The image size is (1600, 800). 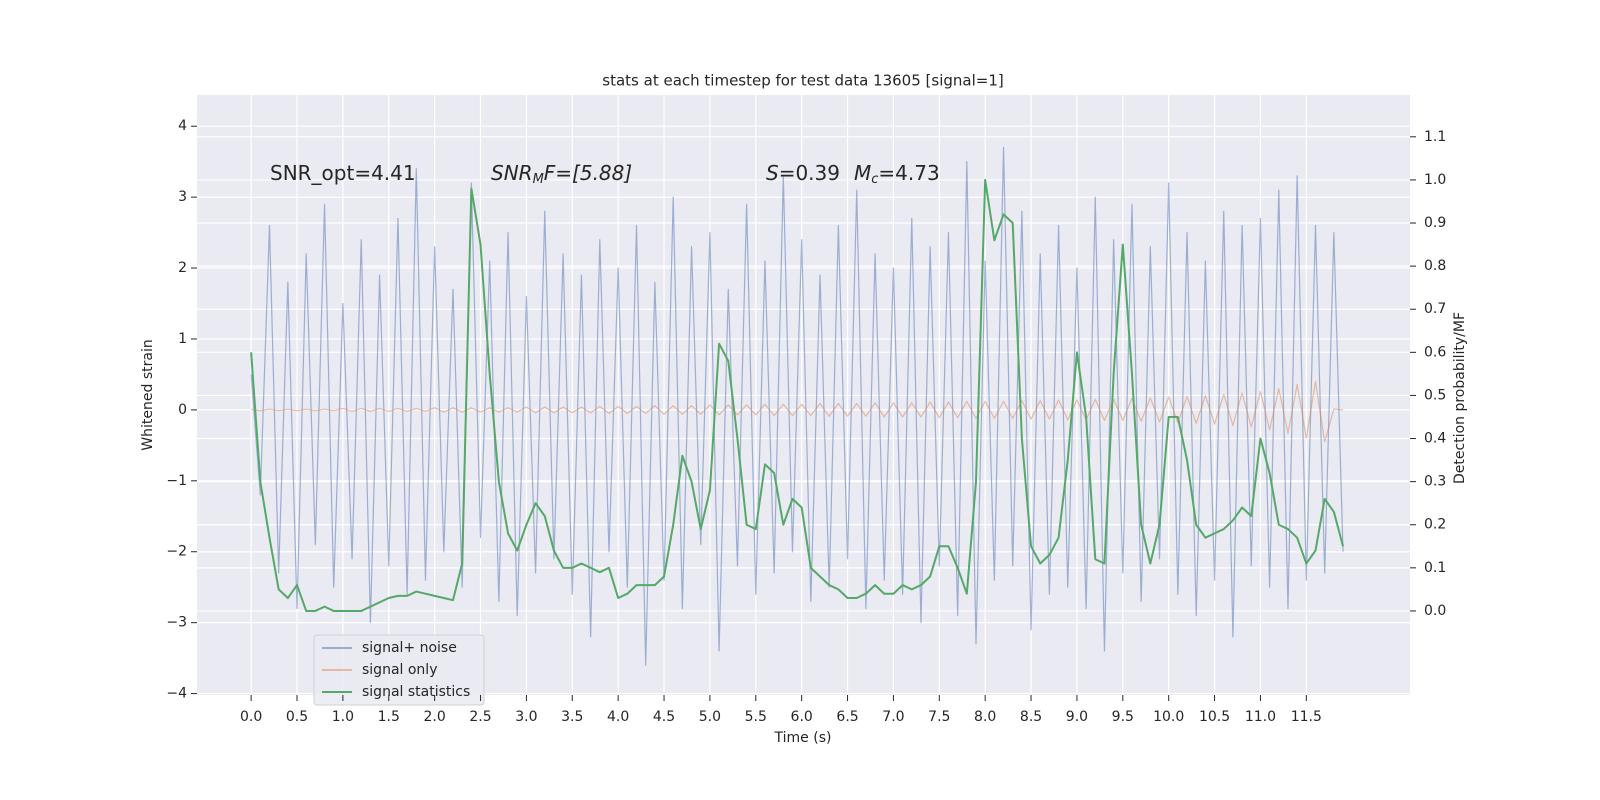 I want to click on x-tick-label: 6.0, so click(x=802, y=717).